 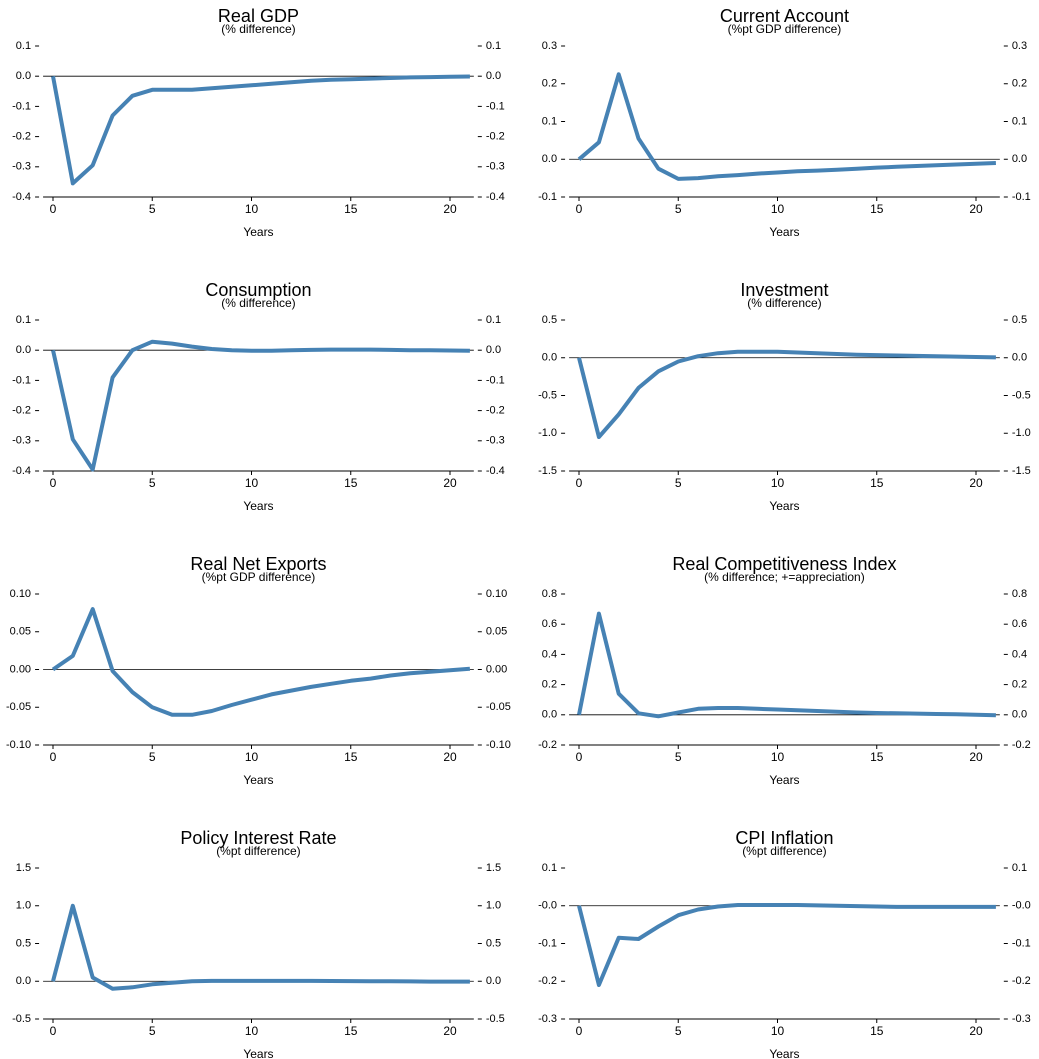 I want to click on y-tick-label: 0.3, so click(x=549, y=46).